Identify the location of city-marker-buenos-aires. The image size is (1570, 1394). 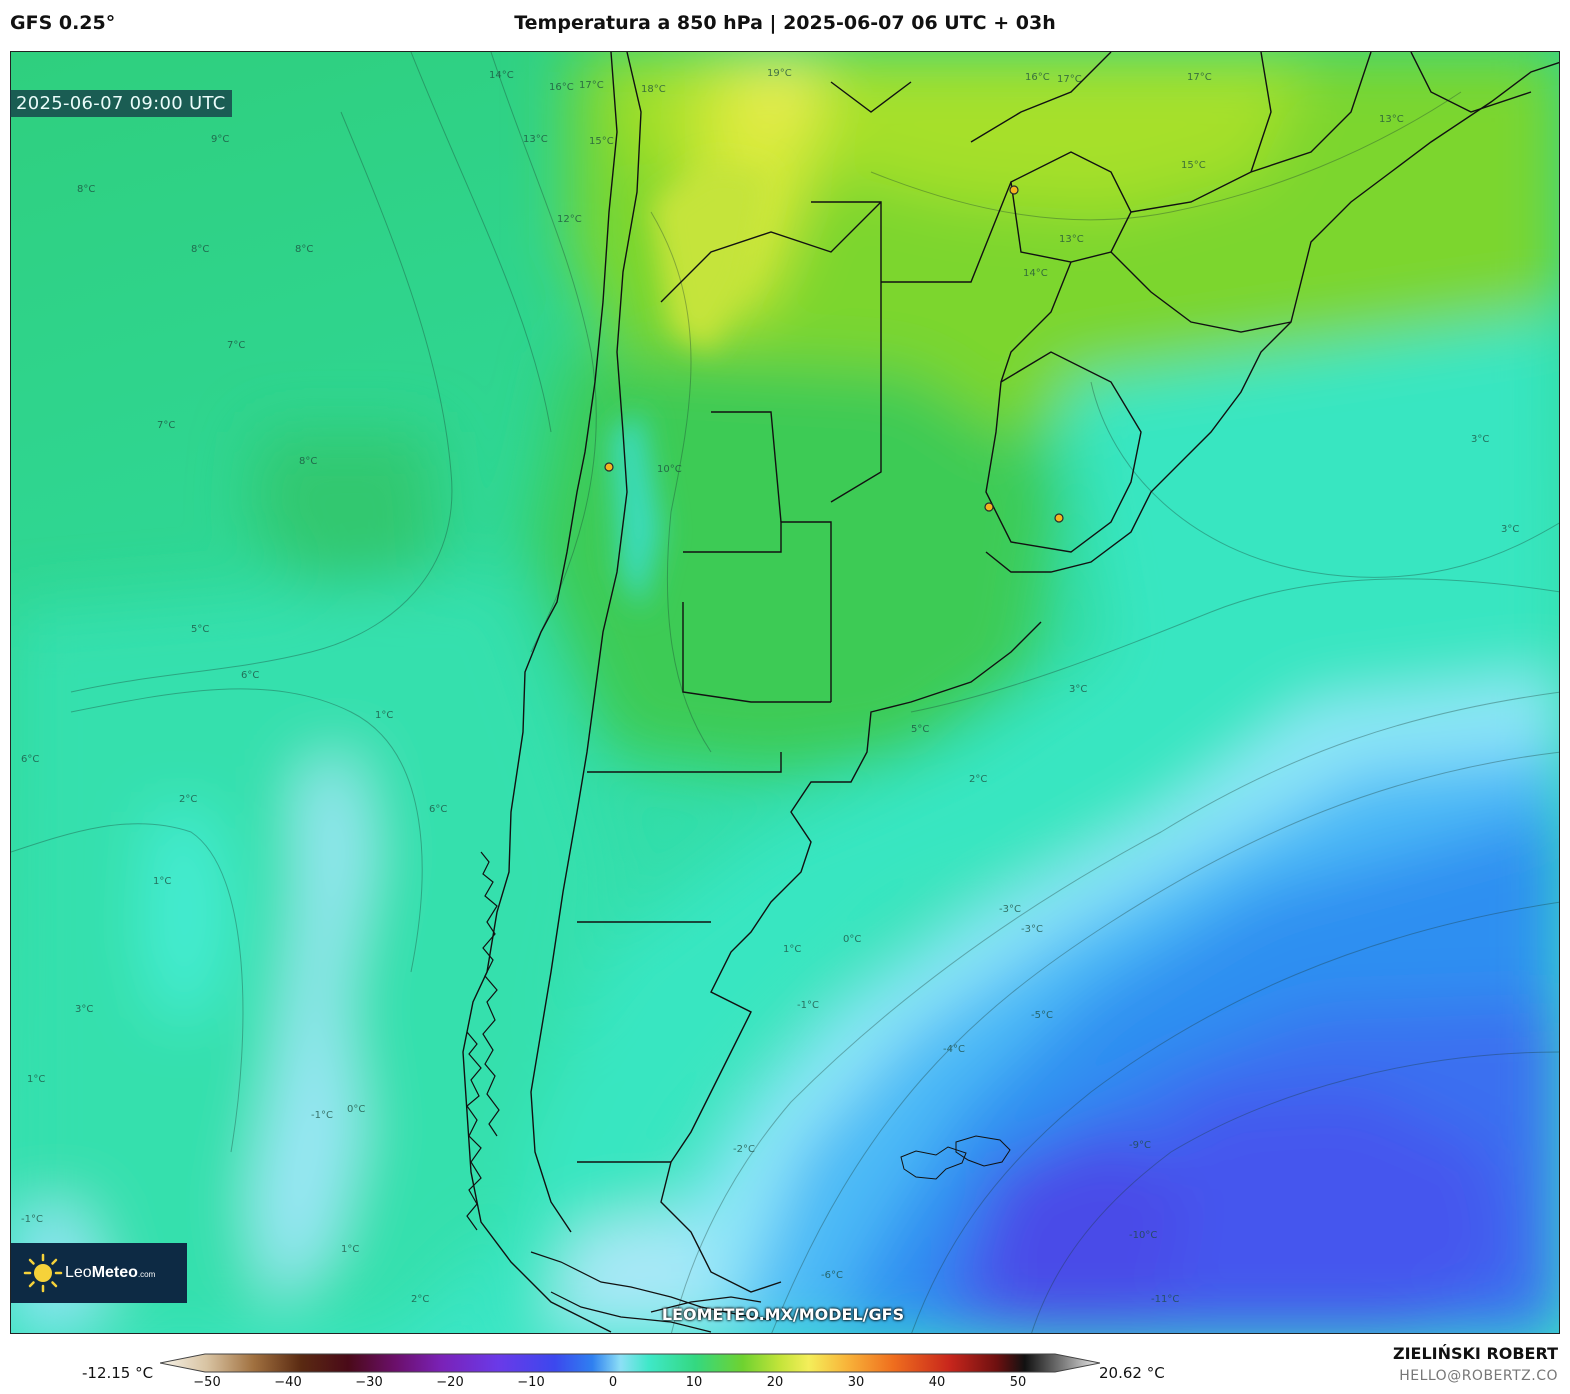
(989, 507).